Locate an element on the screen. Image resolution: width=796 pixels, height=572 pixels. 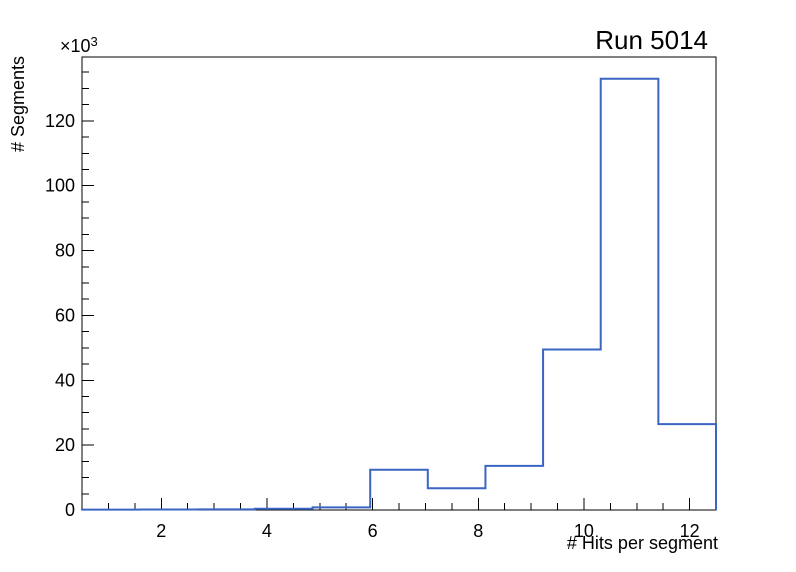
y-tick-label: 60 is located at coordinates (65, 315).